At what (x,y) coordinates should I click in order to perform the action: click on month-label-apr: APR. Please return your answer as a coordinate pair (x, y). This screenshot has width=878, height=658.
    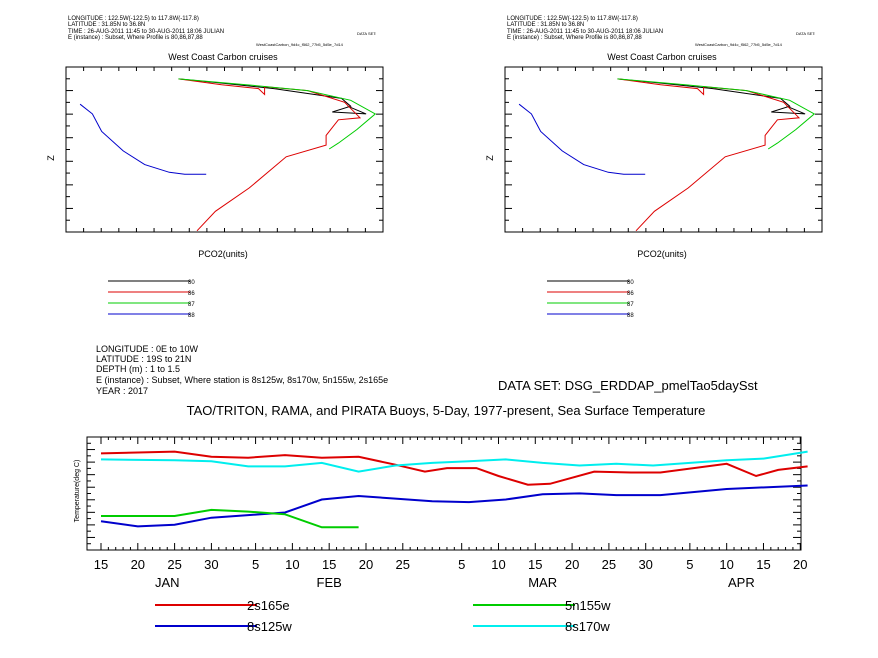
    Looking at the image, I should click on (741, 582).